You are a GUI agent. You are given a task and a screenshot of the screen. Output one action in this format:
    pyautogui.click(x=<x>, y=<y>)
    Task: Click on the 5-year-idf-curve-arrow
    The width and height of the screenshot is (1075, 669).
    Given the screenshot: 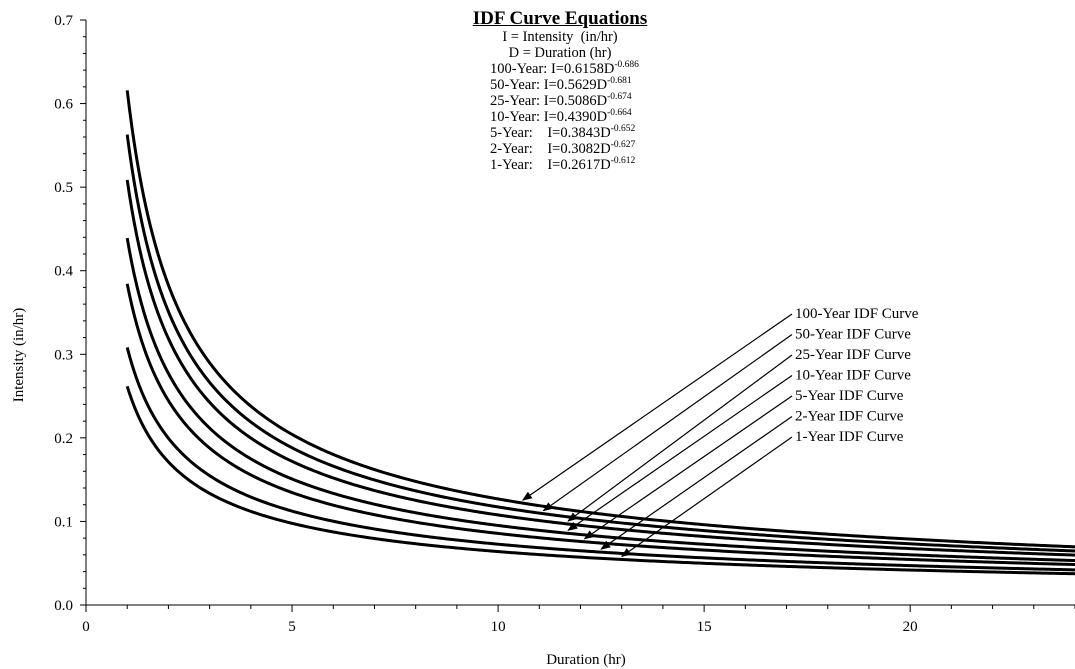 What is the action you would take?
    pyautogui.click(x=688, y=467)
    